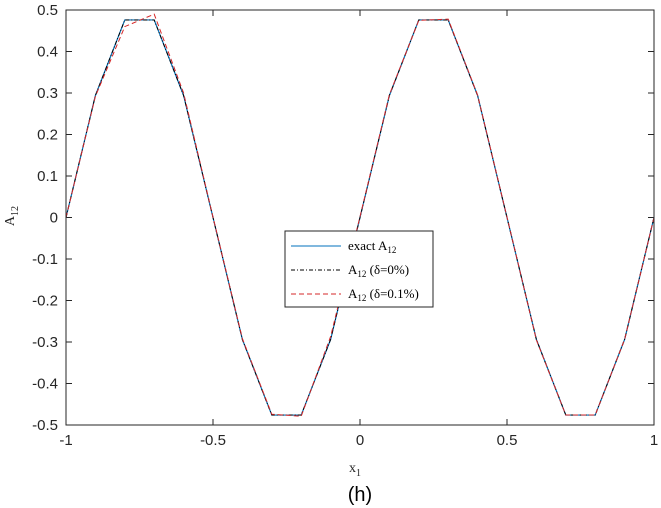 The image size is (661, 508). What do you see at coordinates (45, 259) in the screenshot?
I see `y-tick-label: -0.1` at bounding box center [45, 259].